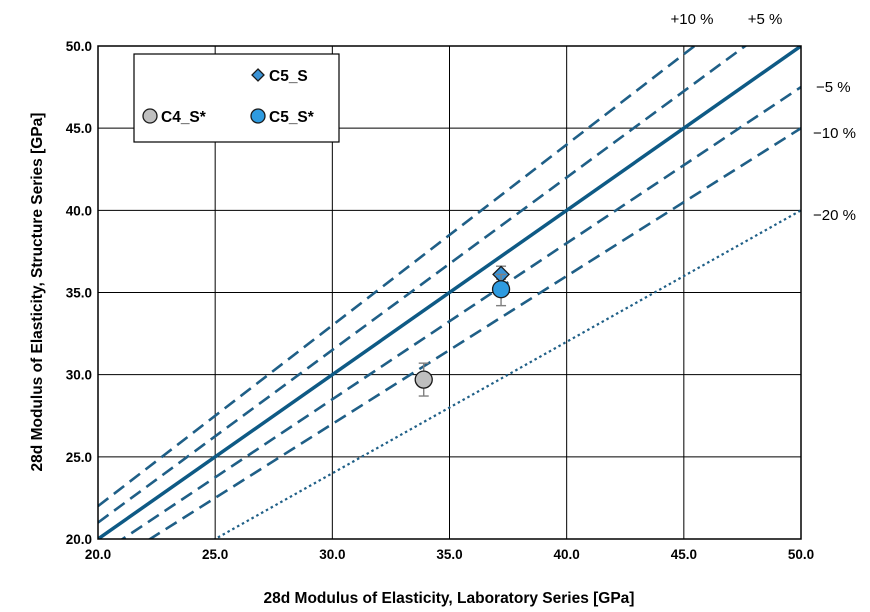 Image resolution: width=870 pixels, height=612 pixels. I want to click on legend-box, so click(236, 98).